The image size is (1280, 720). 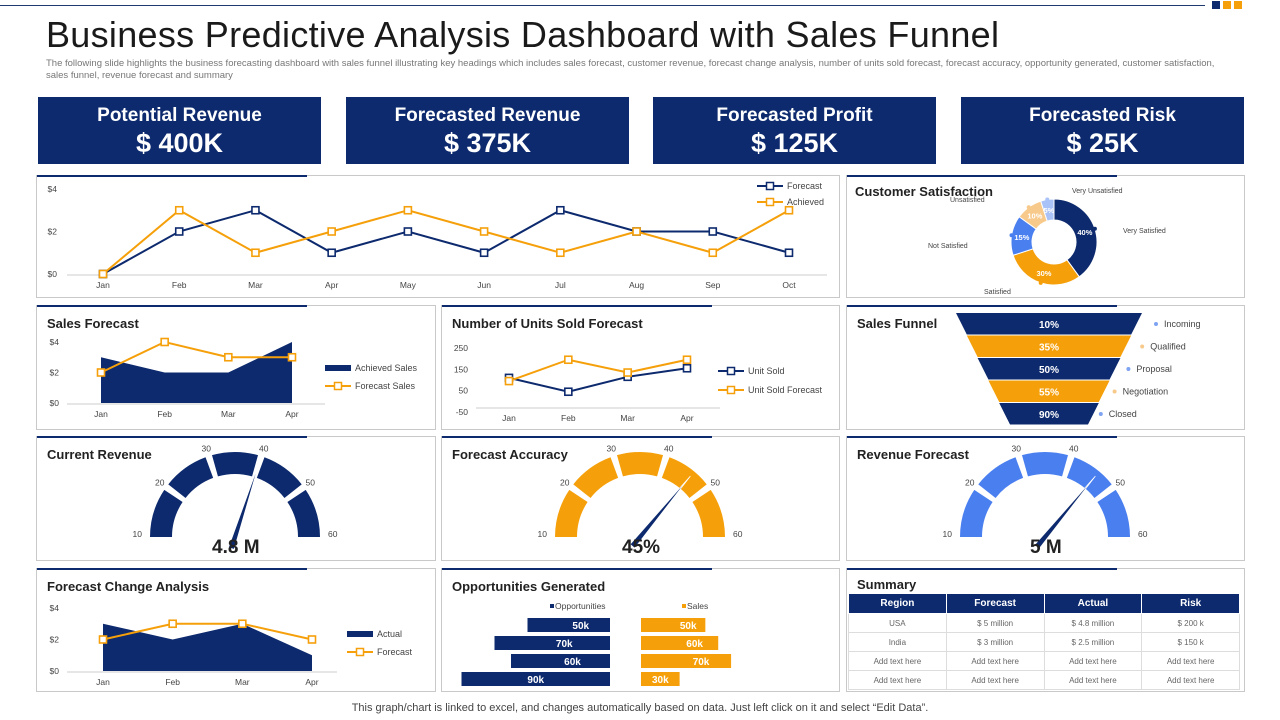 What do you see at coordinates (1074, 449) in the screenshot?
I see `gauge-tick-label: 40` at bounding box center [1074, 449].